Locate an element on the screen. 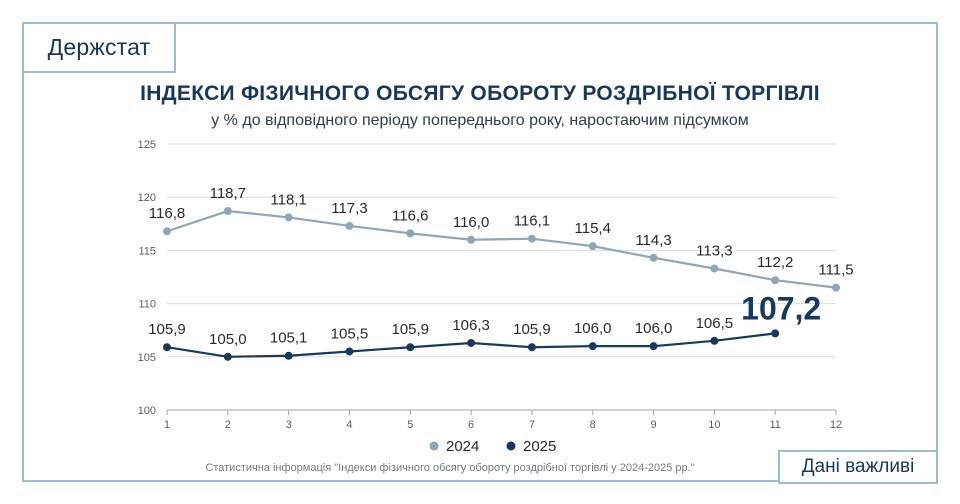 Image resolution: width=960 pixels, height=504 pixels. data-label: 106,3 is located at coordinates (471, 325).